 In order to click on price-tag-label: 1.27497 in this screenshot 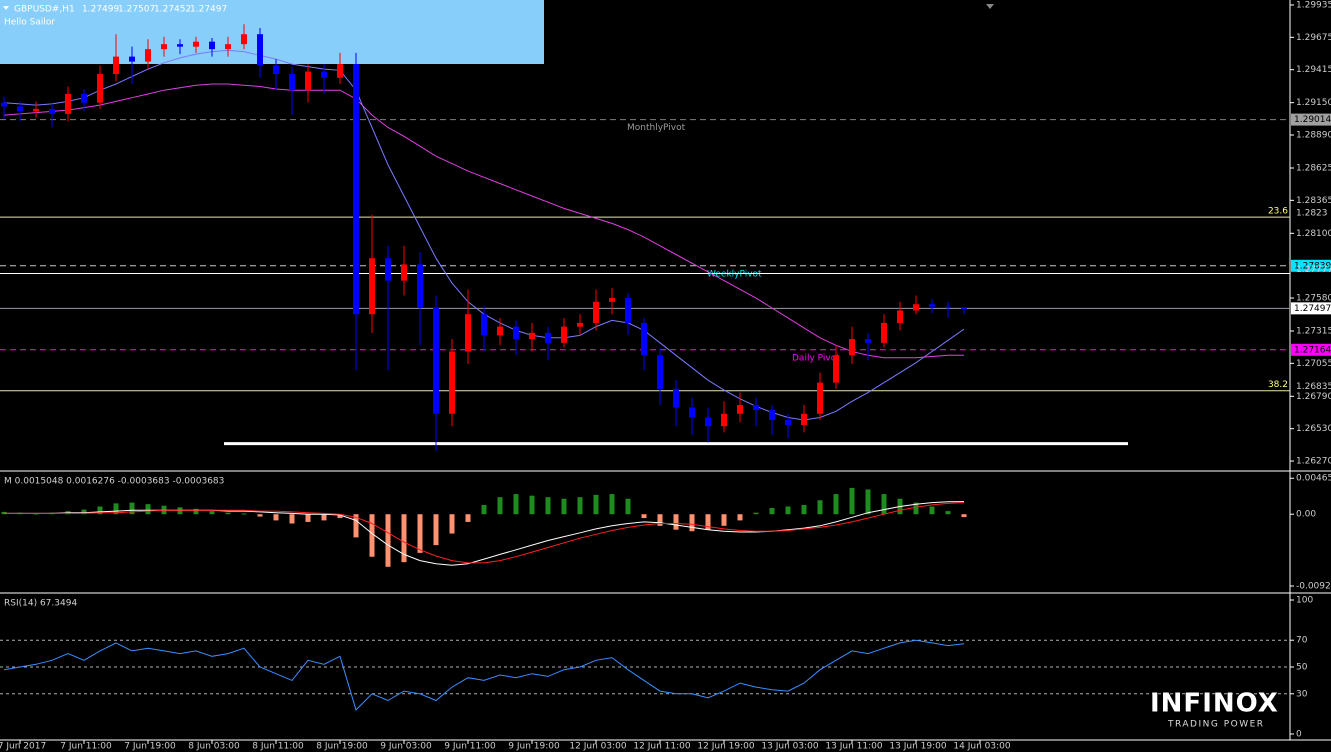, I will do `click(1312, 309)`.